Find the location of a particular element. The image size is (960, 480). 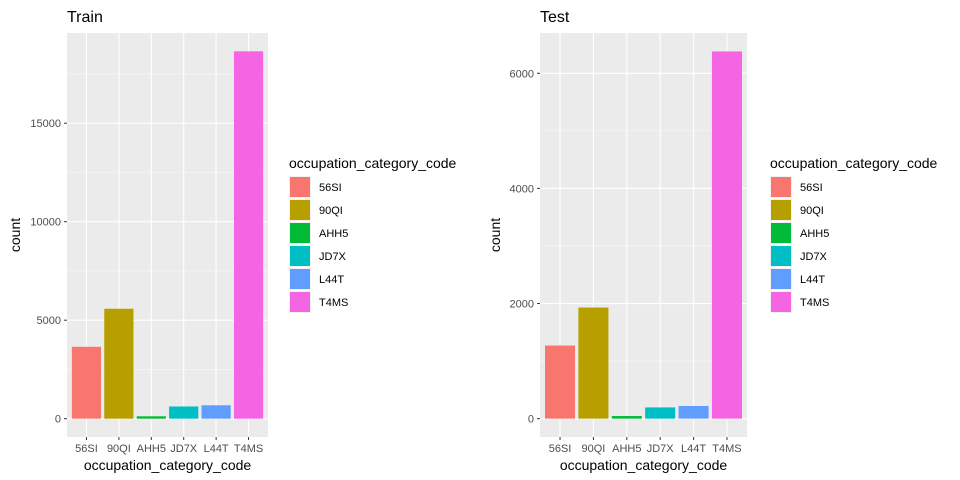

y-axis-ticks: 0 5000 10000 15000 is located at coordinates (48, 272).